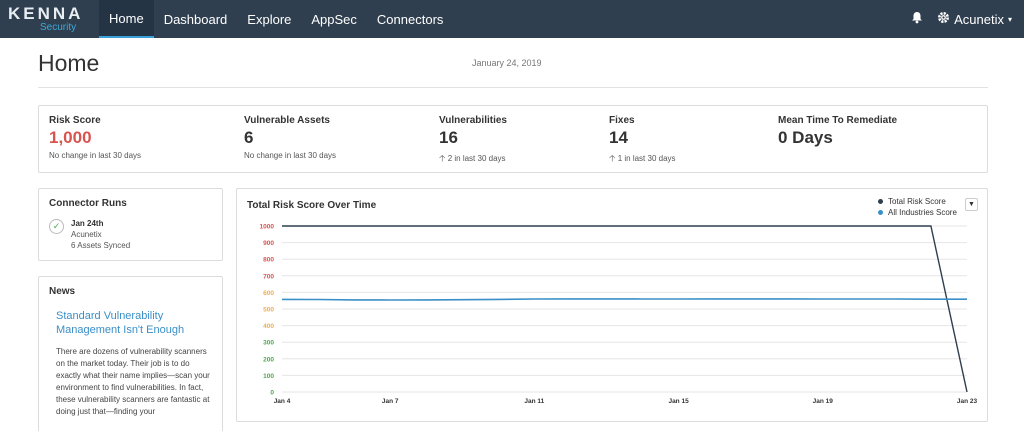 Image resolution: width=1024 pixels, height=431 pixels. What do you see at coordinates (618, 137) in the screenshot?
I see `stat-value: 14` at bounding box center [618, 137].